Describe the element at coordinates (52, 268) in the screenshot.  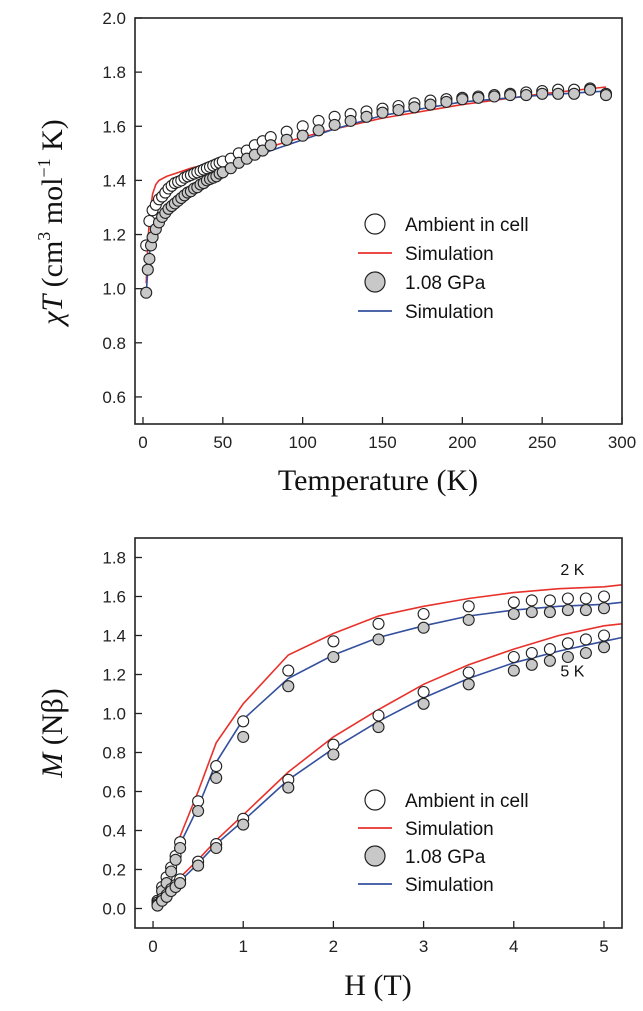
I see `ylabel-open: (cm` at that location.